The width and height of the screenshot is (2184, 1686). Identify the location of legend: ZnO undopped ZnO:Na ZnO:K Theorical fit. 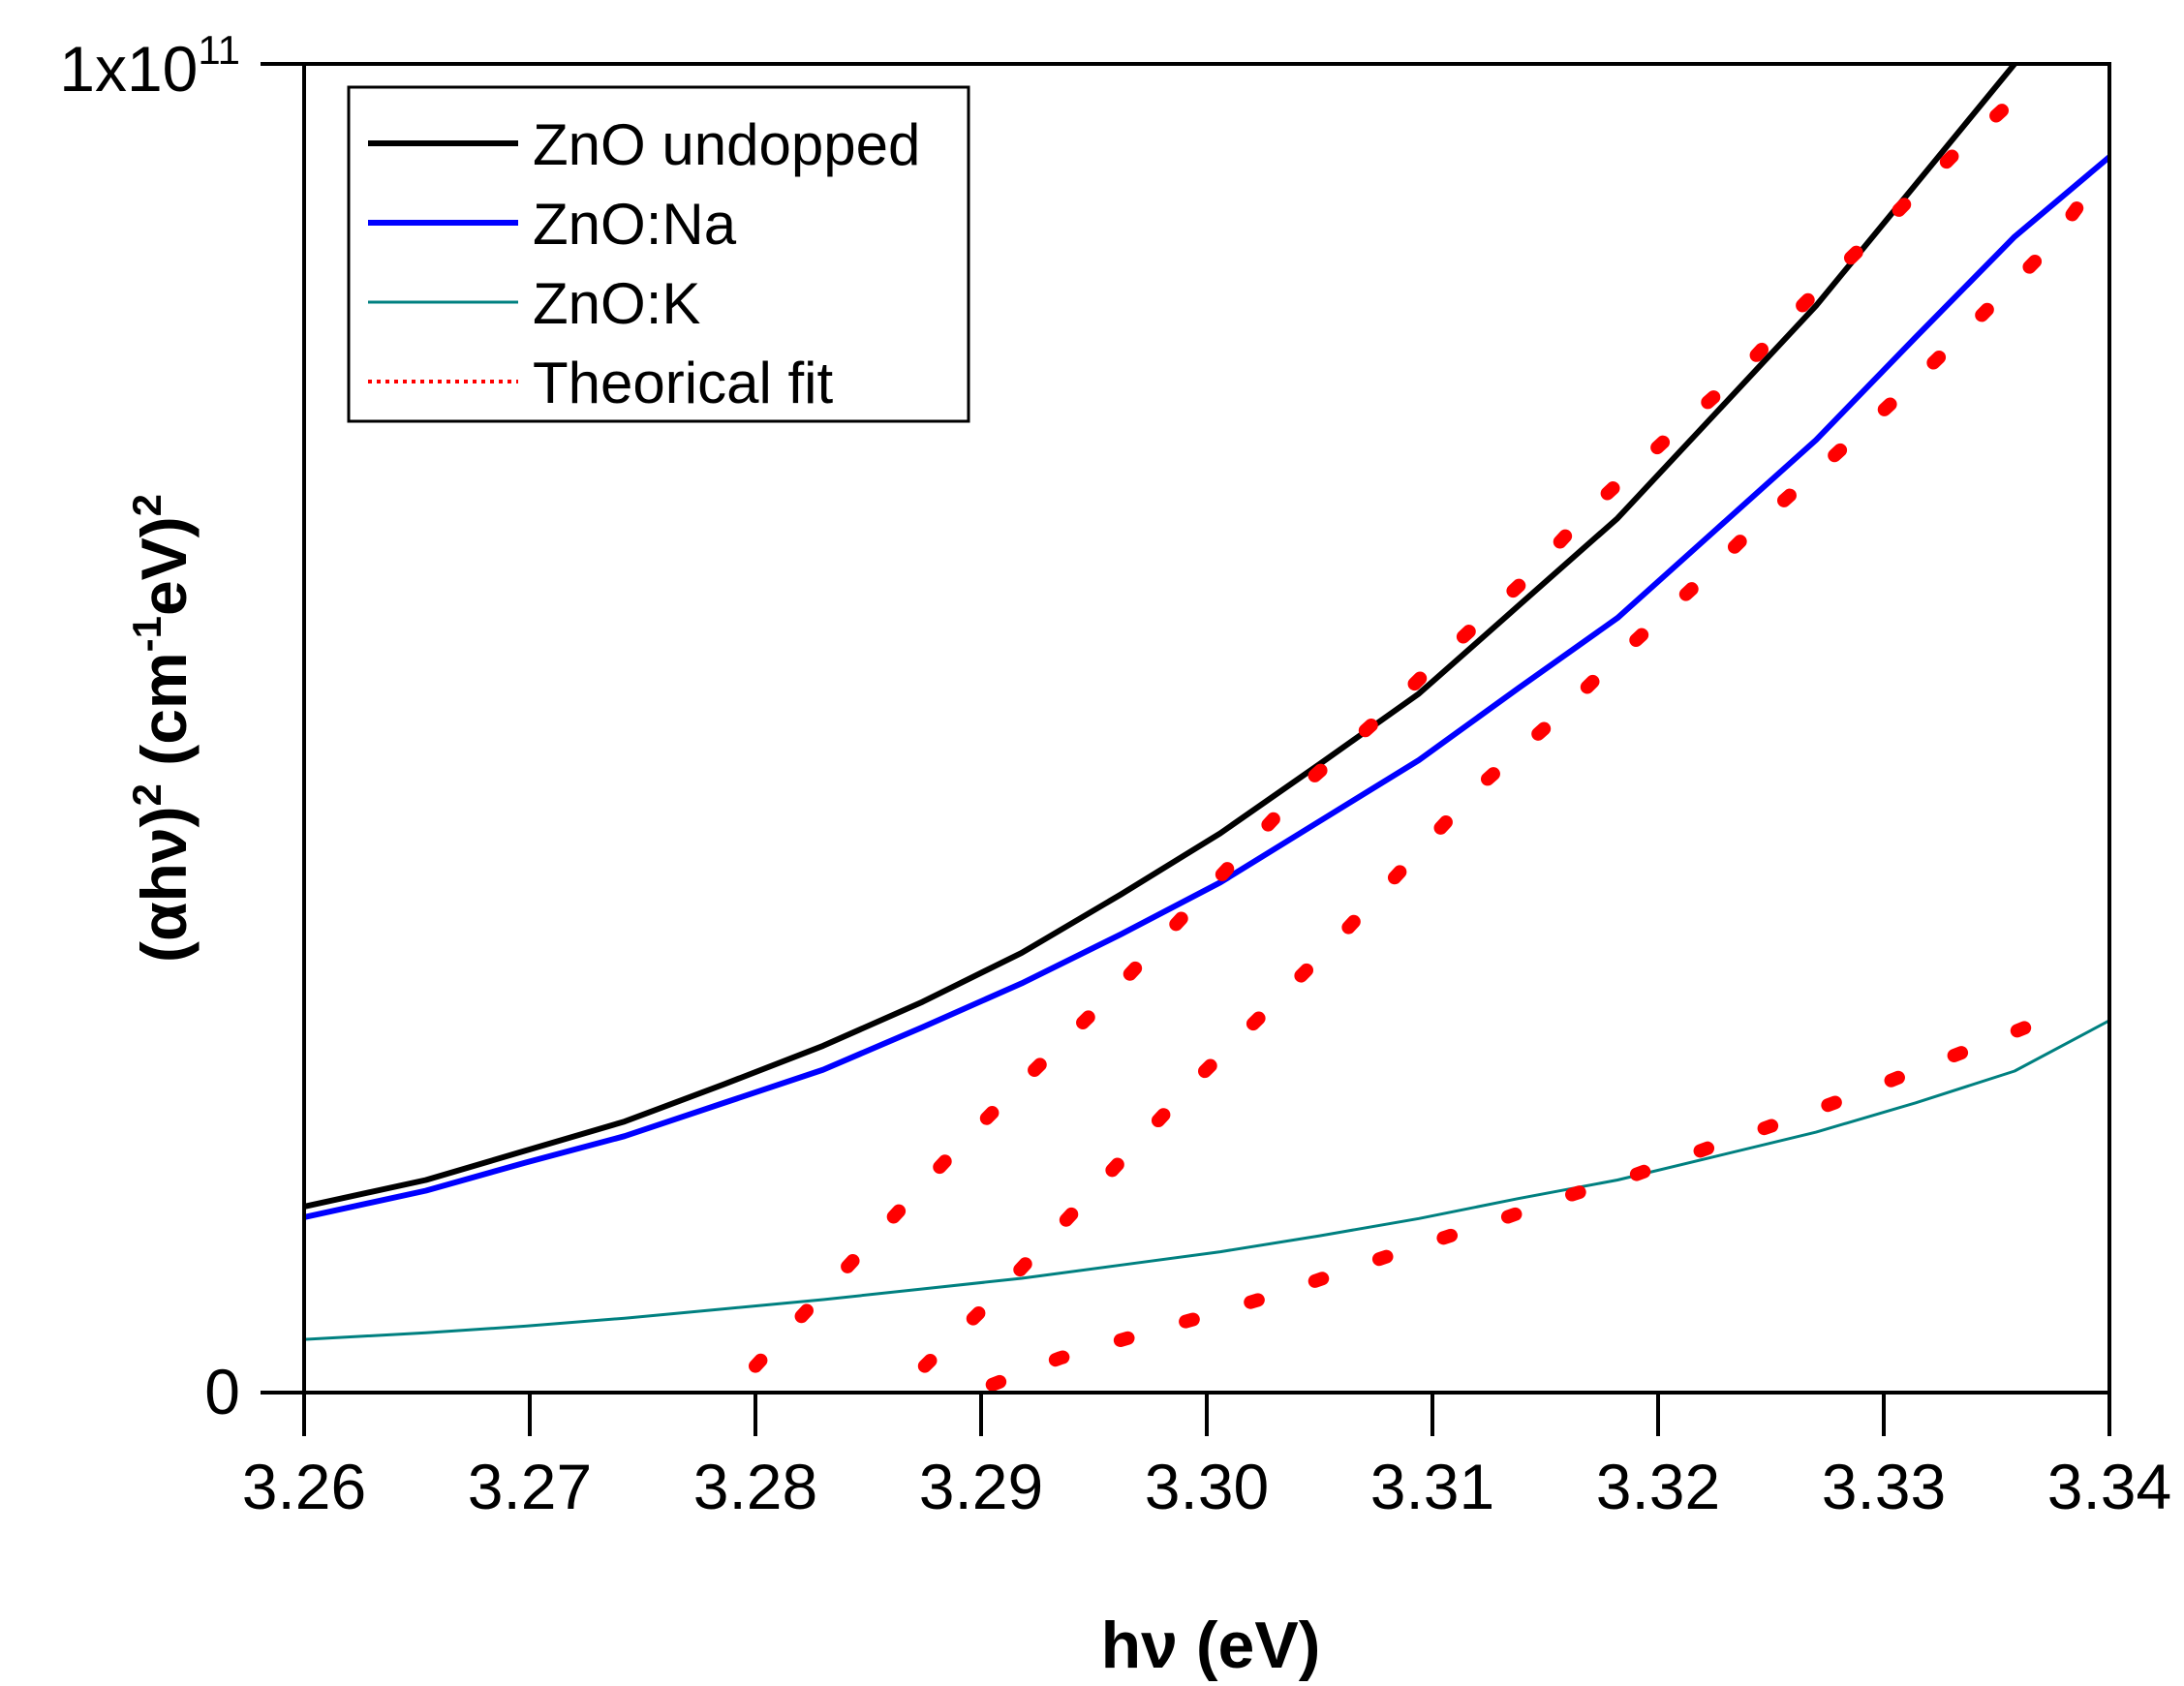
(659, 254).